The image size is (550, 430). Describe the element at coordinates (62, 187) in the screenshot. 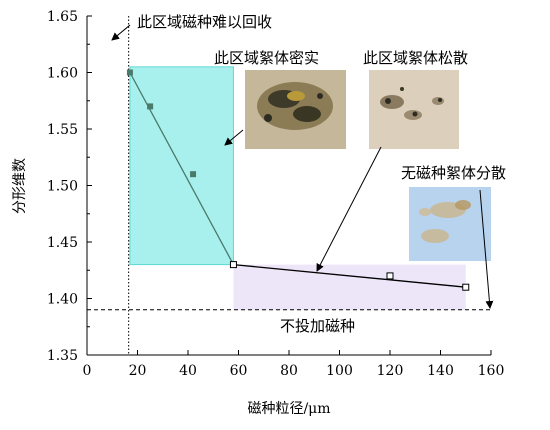

I see `y-tick-label: 1.50` at that location.